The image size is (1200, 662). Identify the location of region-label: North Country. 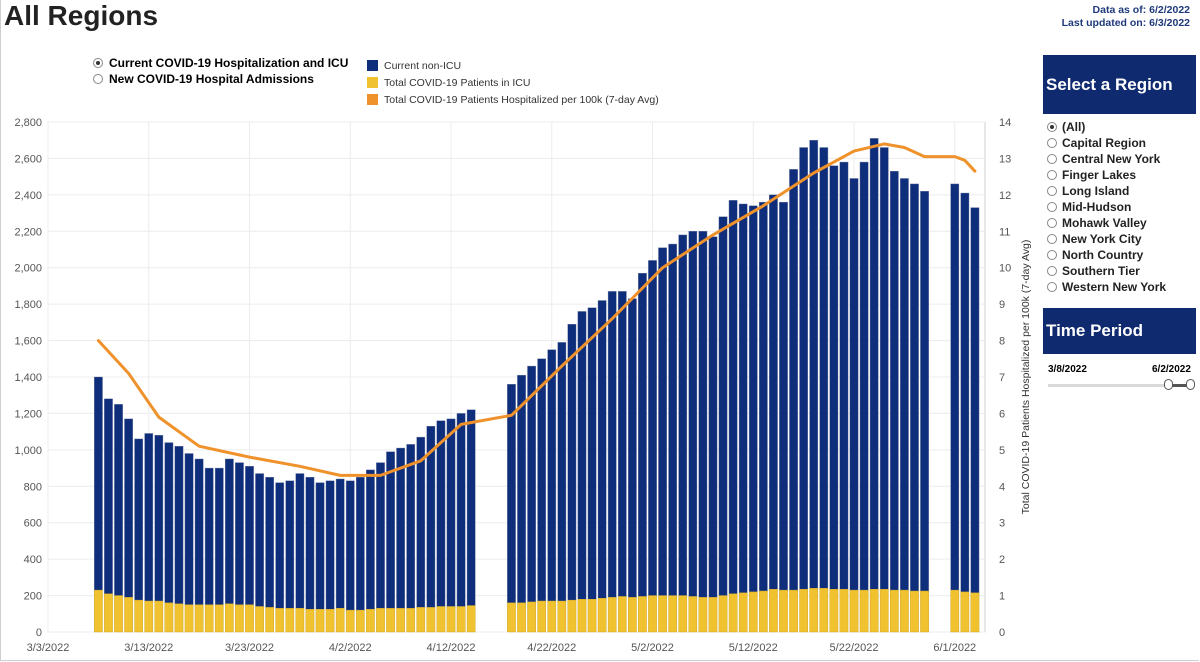
(1103, 255).